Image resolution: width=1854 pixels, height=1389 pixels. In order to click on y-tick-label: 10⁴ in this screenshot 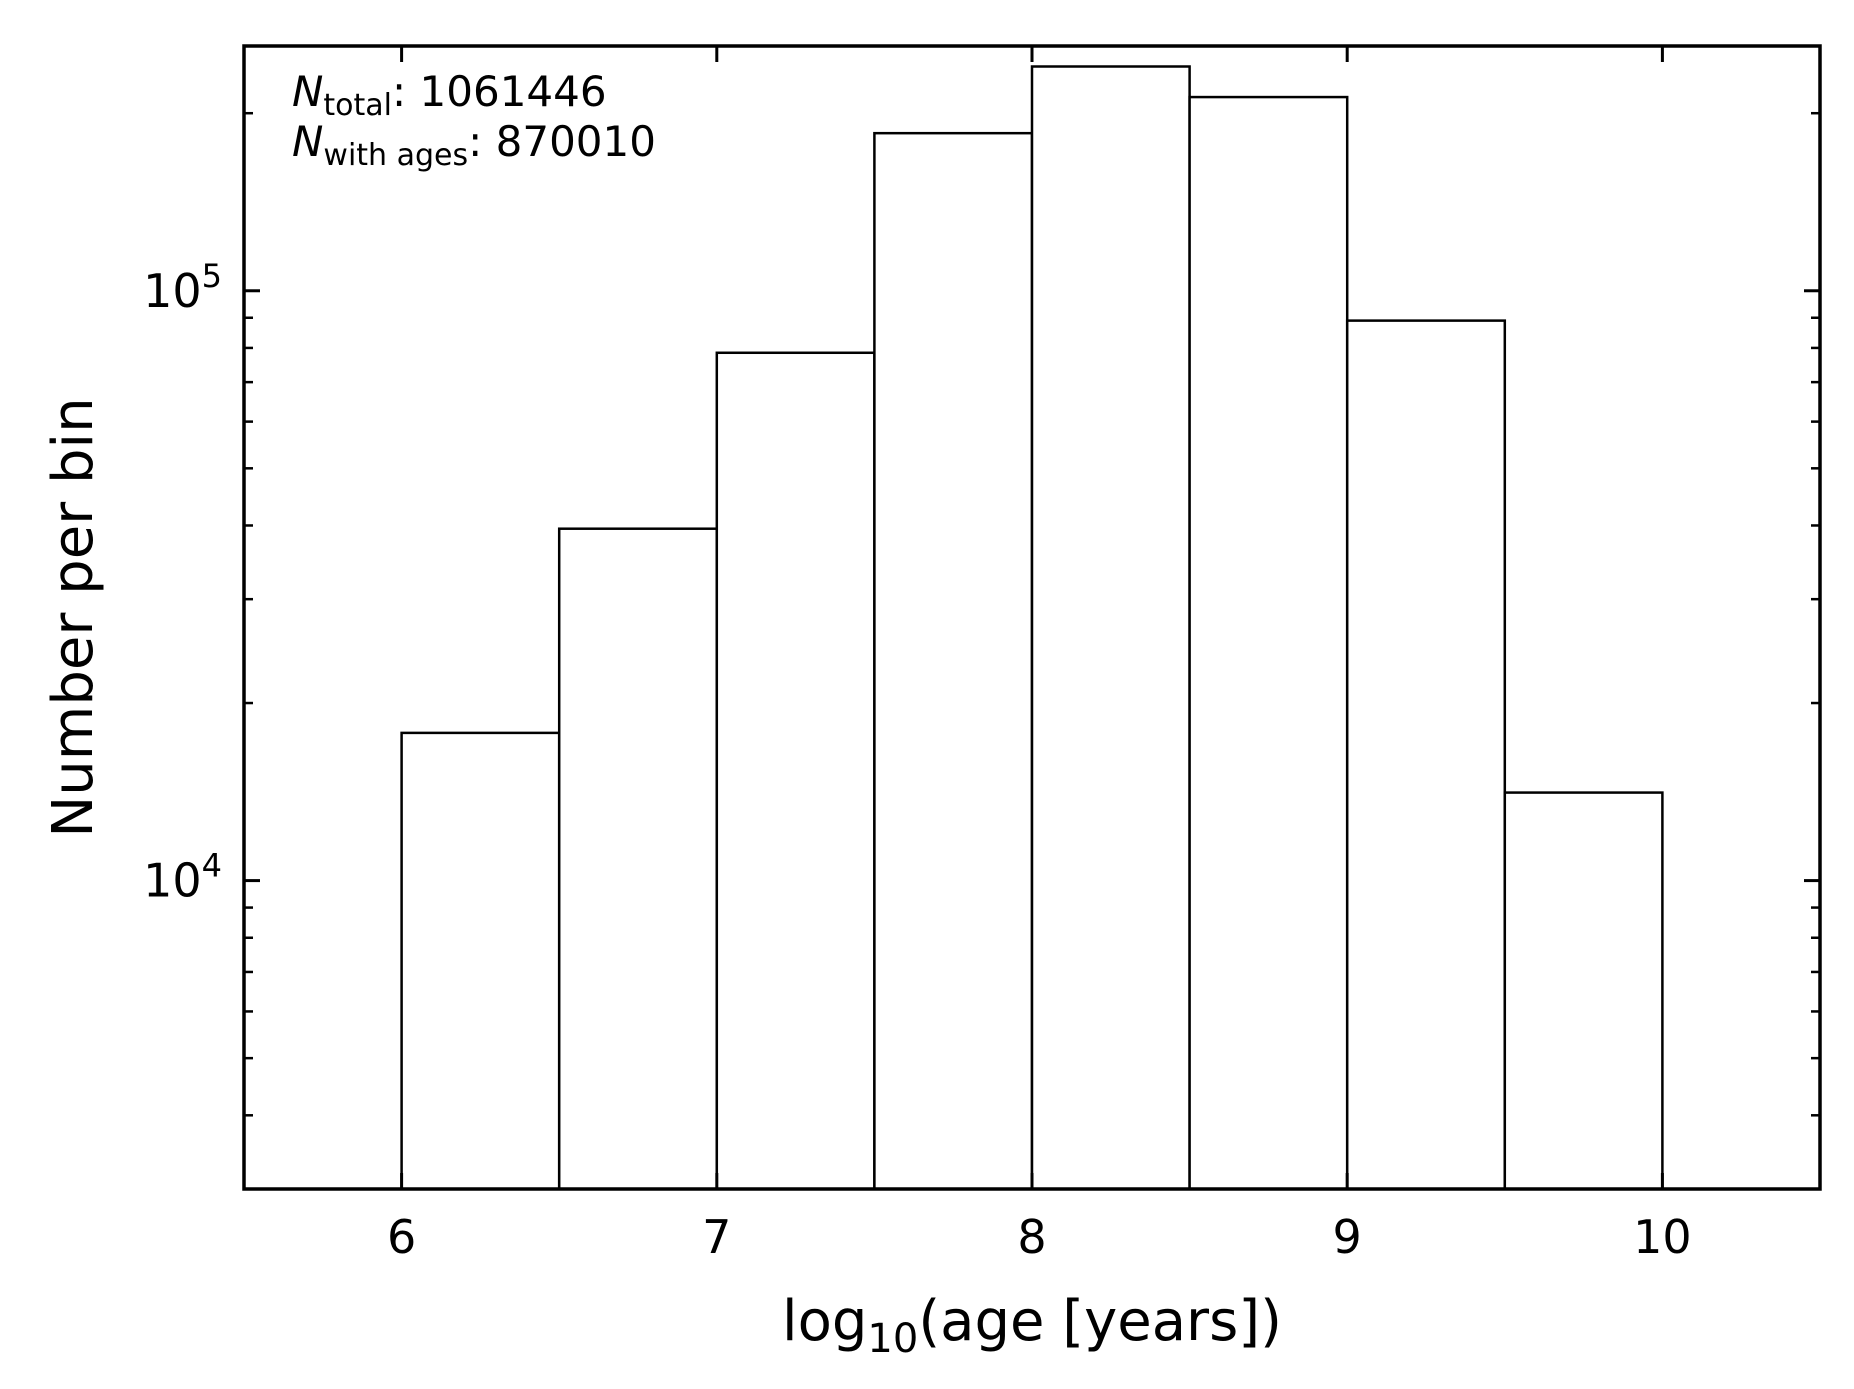, I will do `click(182, 877)`.